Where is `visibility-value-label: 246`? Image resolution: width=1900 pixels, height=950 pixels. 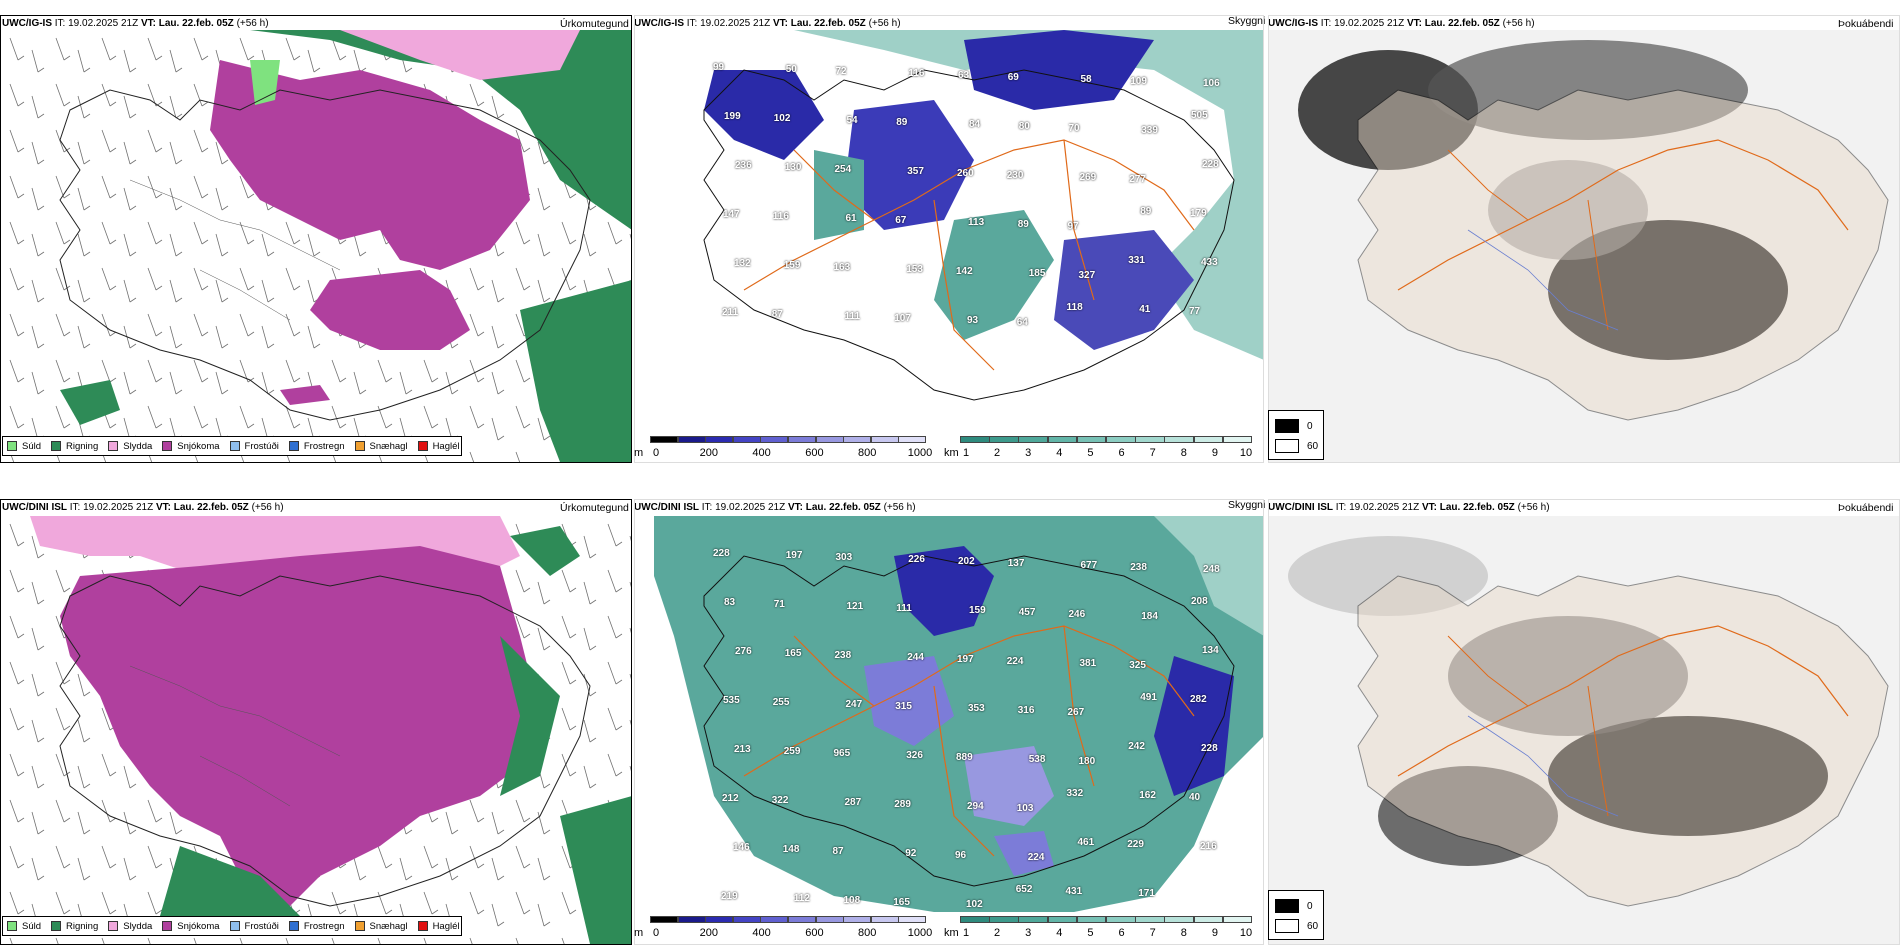 visibility-value-label: 246 is located at coordinates (1077, 614).